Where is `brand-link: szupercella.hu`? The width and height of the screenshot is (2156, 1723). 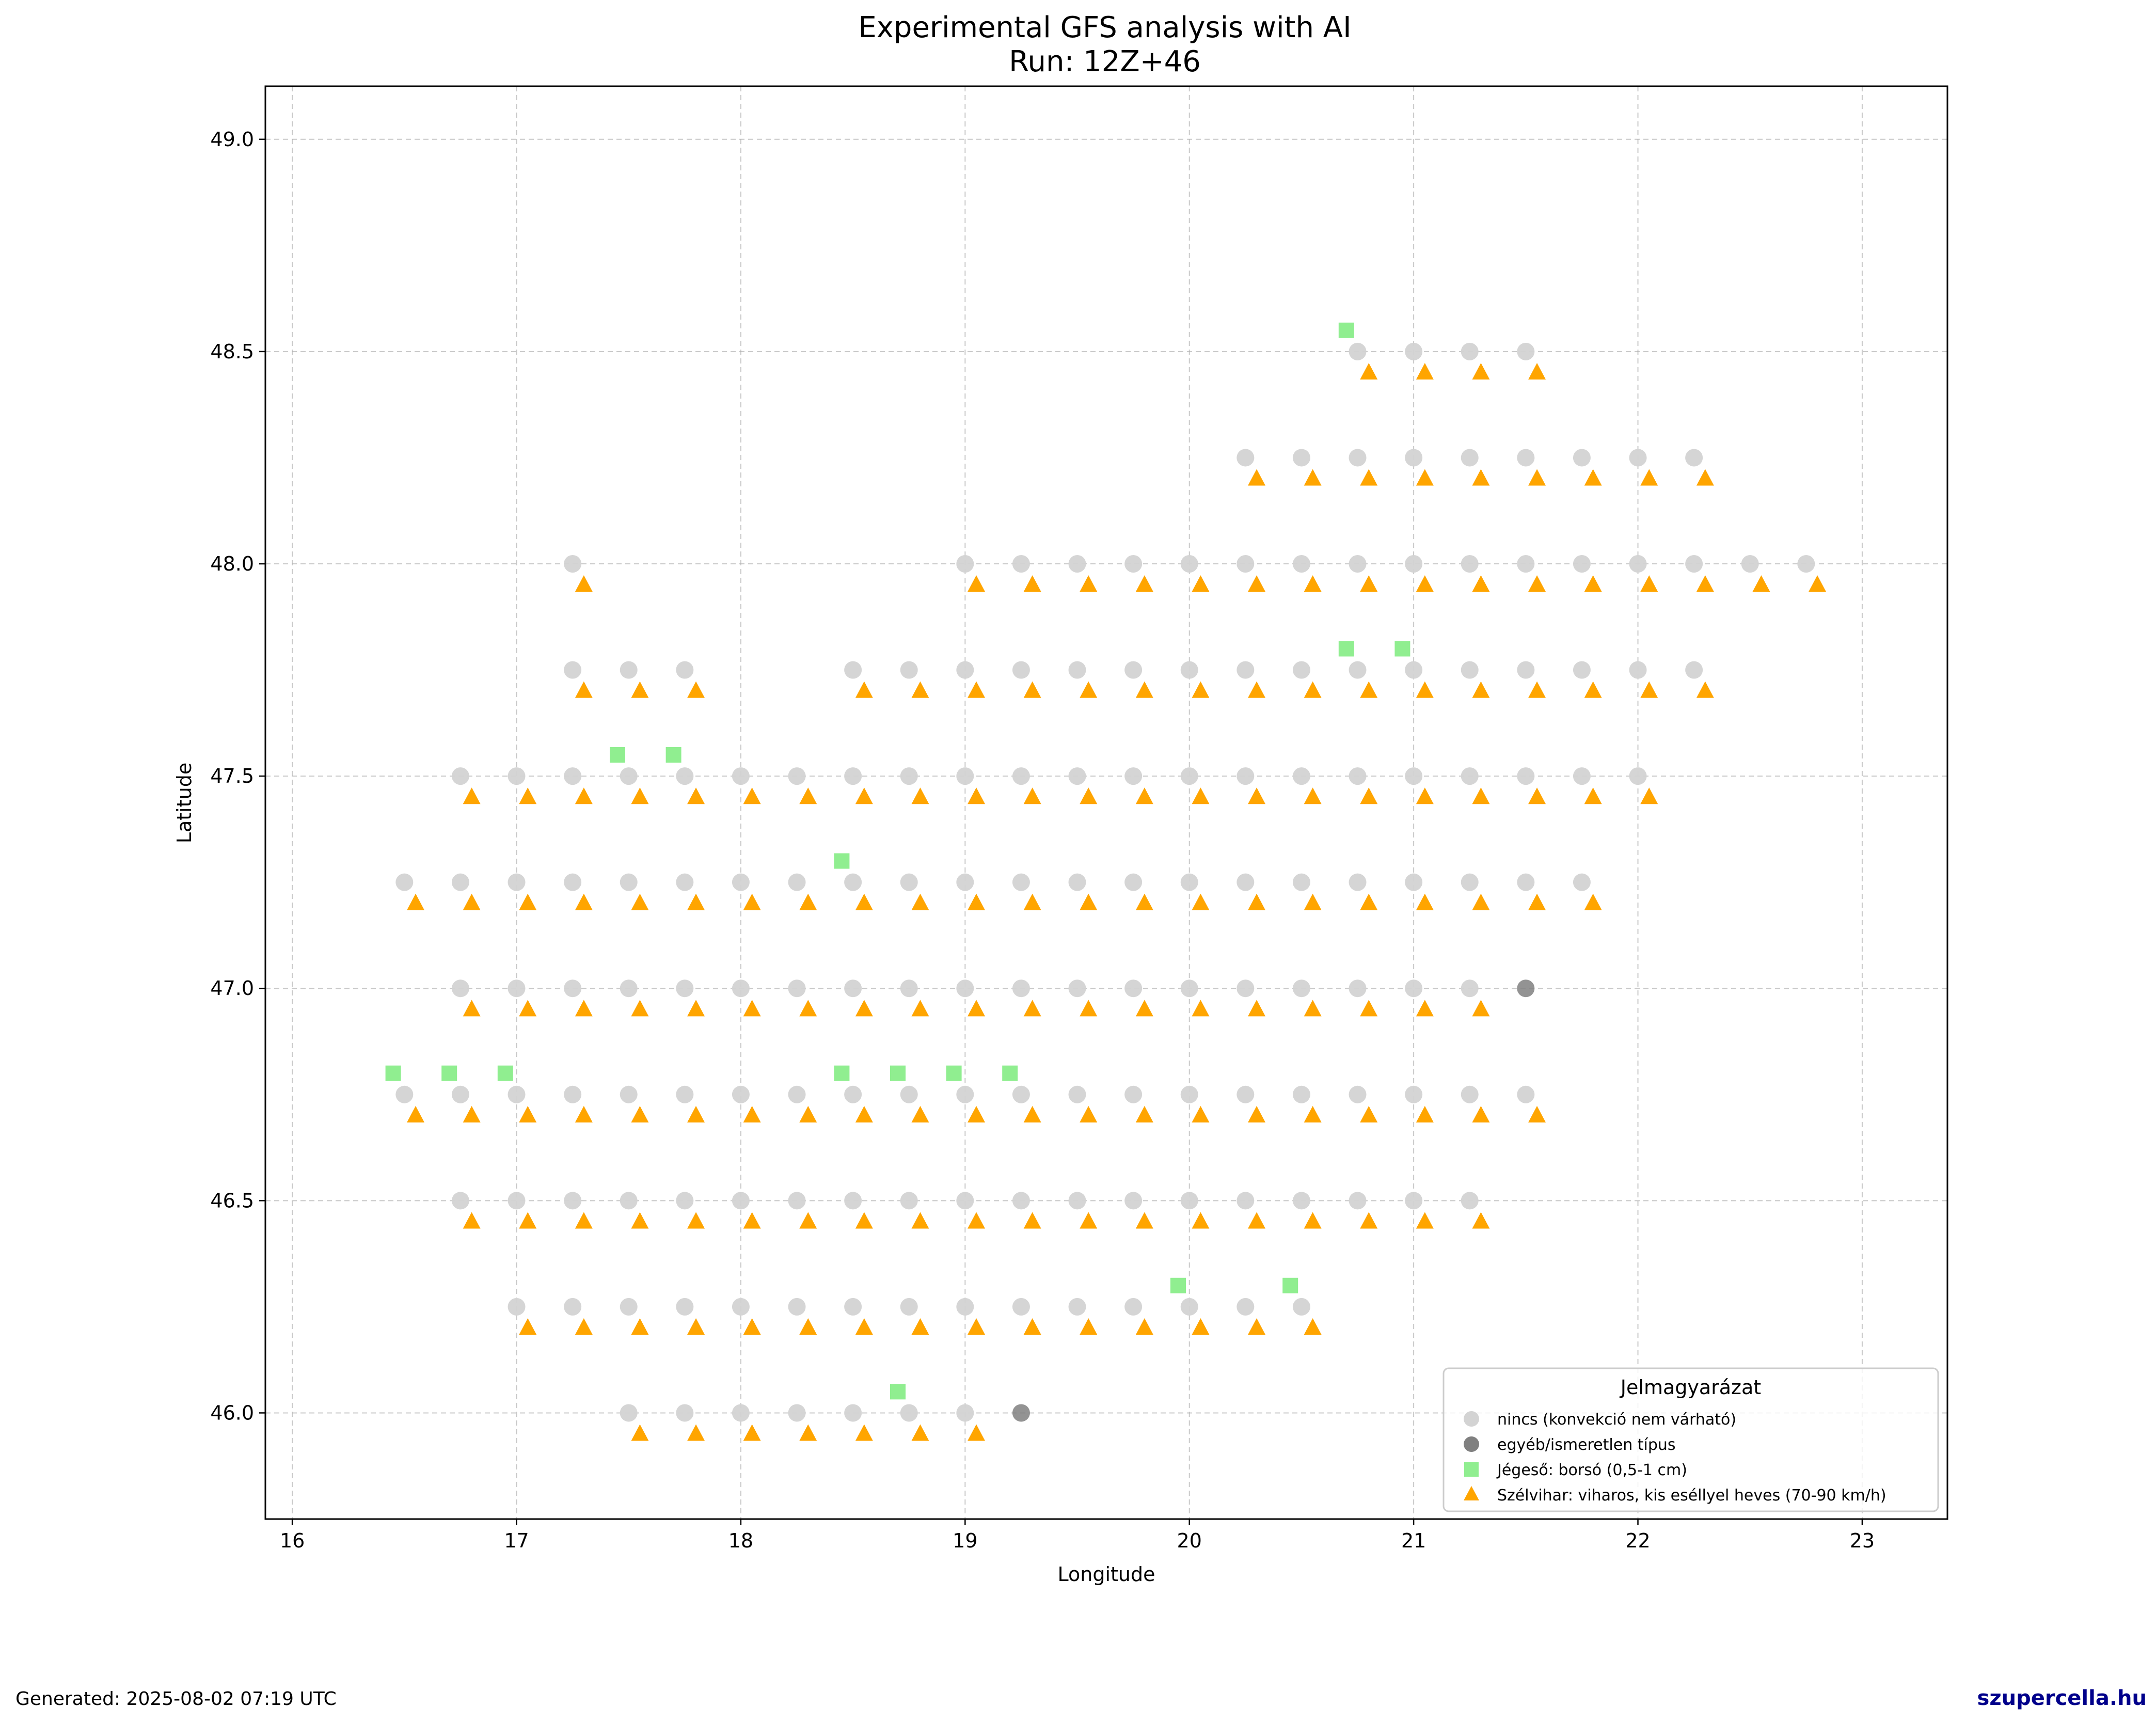 brand-link: szupercella.hu is located at coordinates (2062, 1698).